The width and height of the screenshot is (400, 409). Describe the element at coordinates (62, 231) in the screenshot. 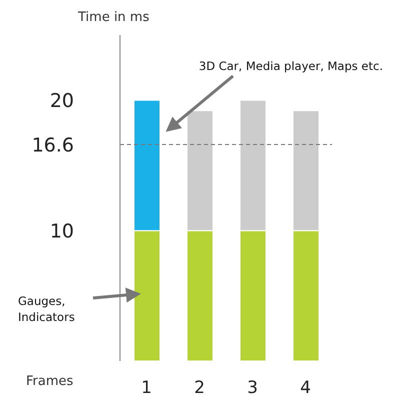

I see `y-tick-label: 10` at that location.